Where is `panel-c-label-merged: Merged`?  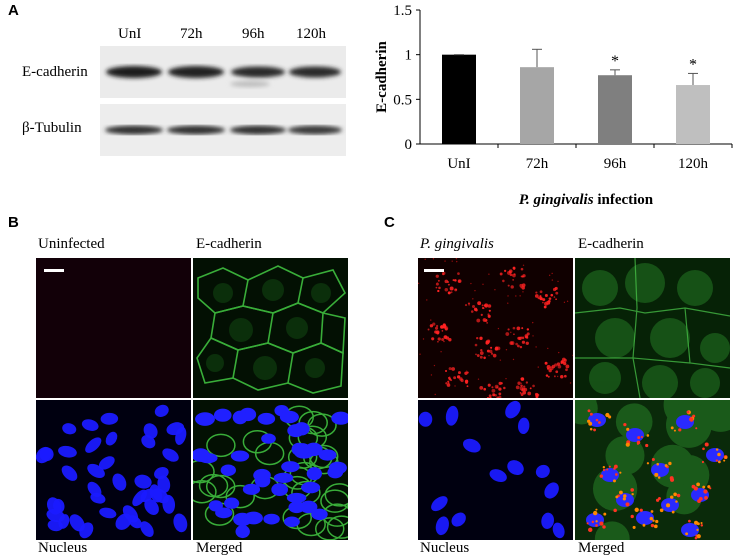
panel-c-label-merged: Merged is located at coordinates (601, 548).